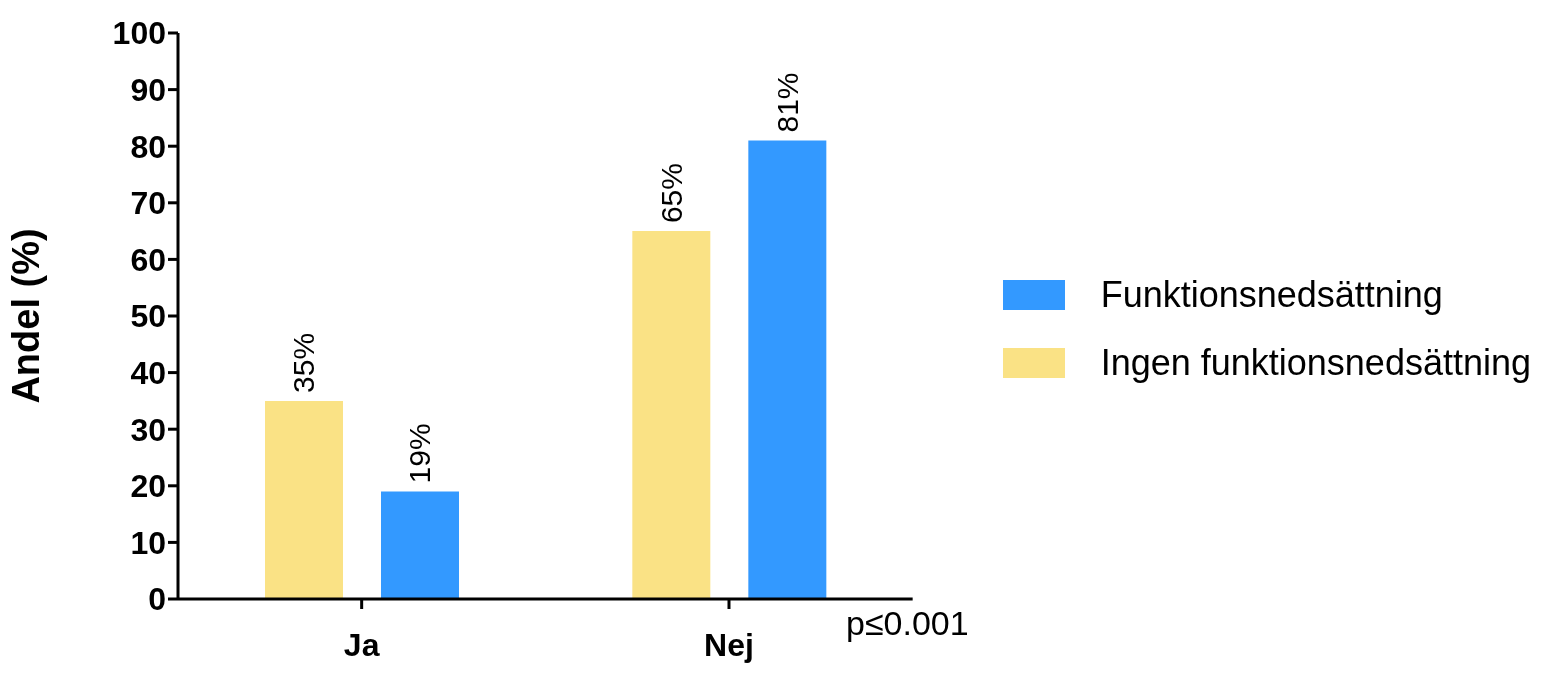 The width and height of the screenshot is (1549, 683). What do you see at coordinates (139, 33) in the screenshot?
I see `y-tick-label: 100` at bounding box center [139, 33].